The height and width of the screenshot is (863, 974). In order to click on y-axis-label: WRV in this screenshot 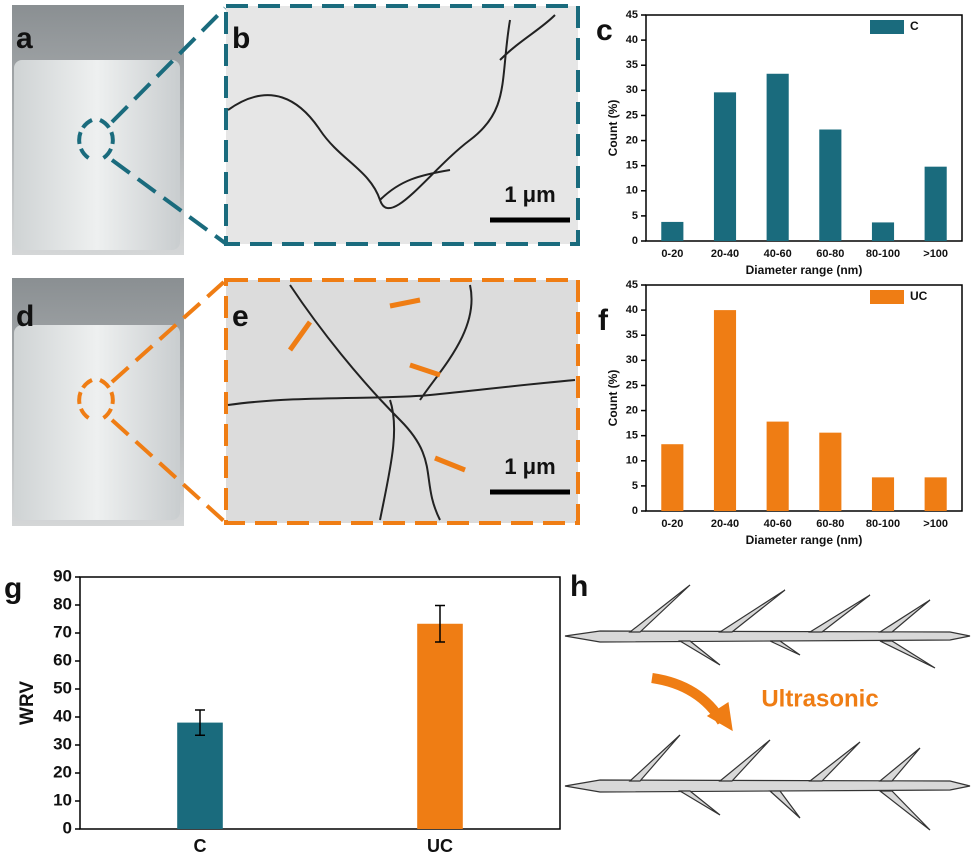, I will do `click(27, 703)`.